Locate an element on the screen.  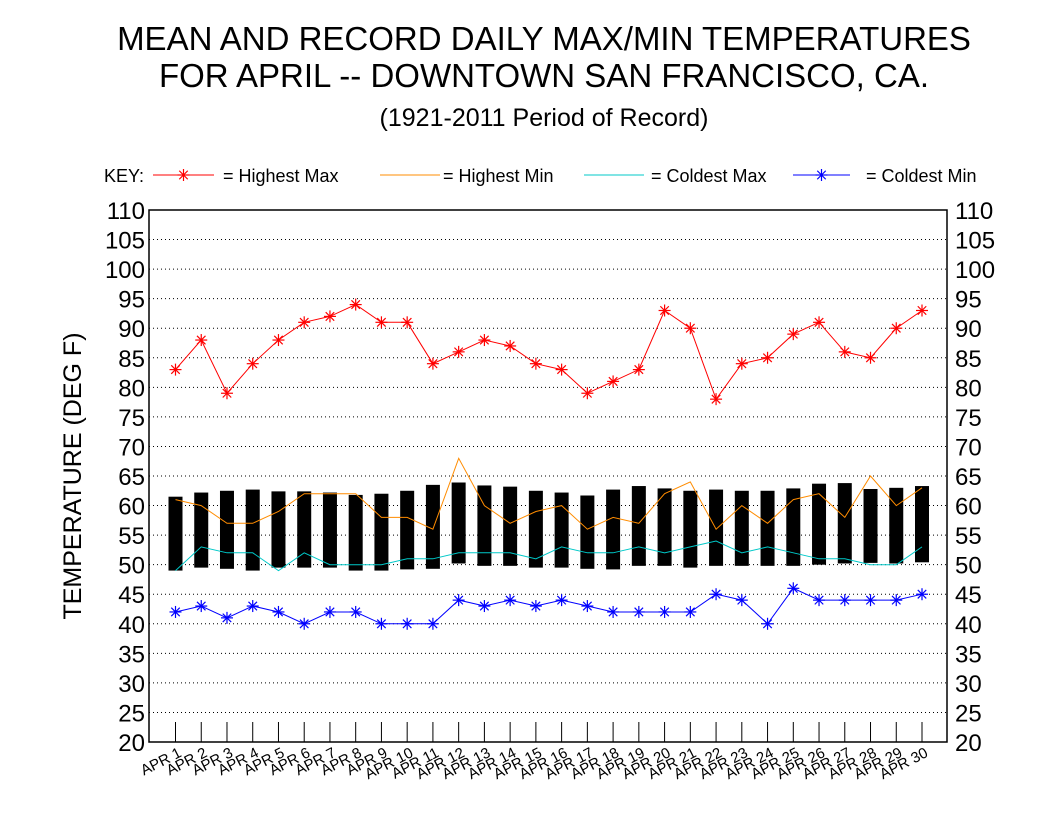
y-tick-label-left: 85 is located at coordinates (131, 359).